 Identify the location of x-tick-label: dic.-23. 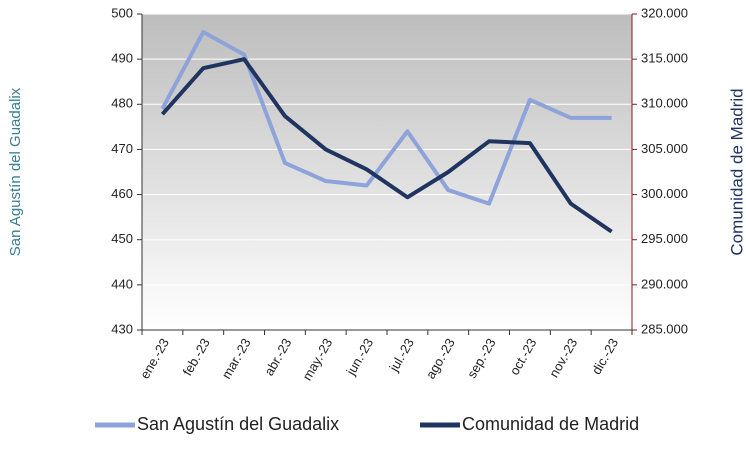
(605, 356).